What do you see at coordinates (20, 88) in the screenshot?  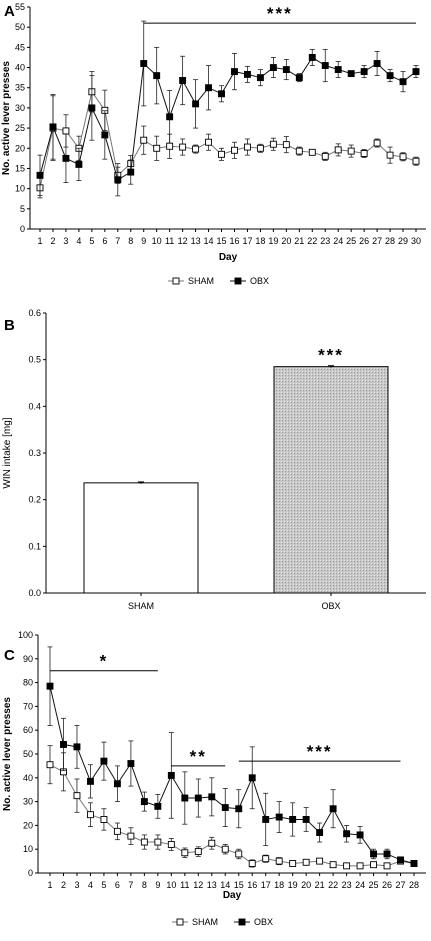 I see `y-tick-label: 35` at bounding box center [20, 88].